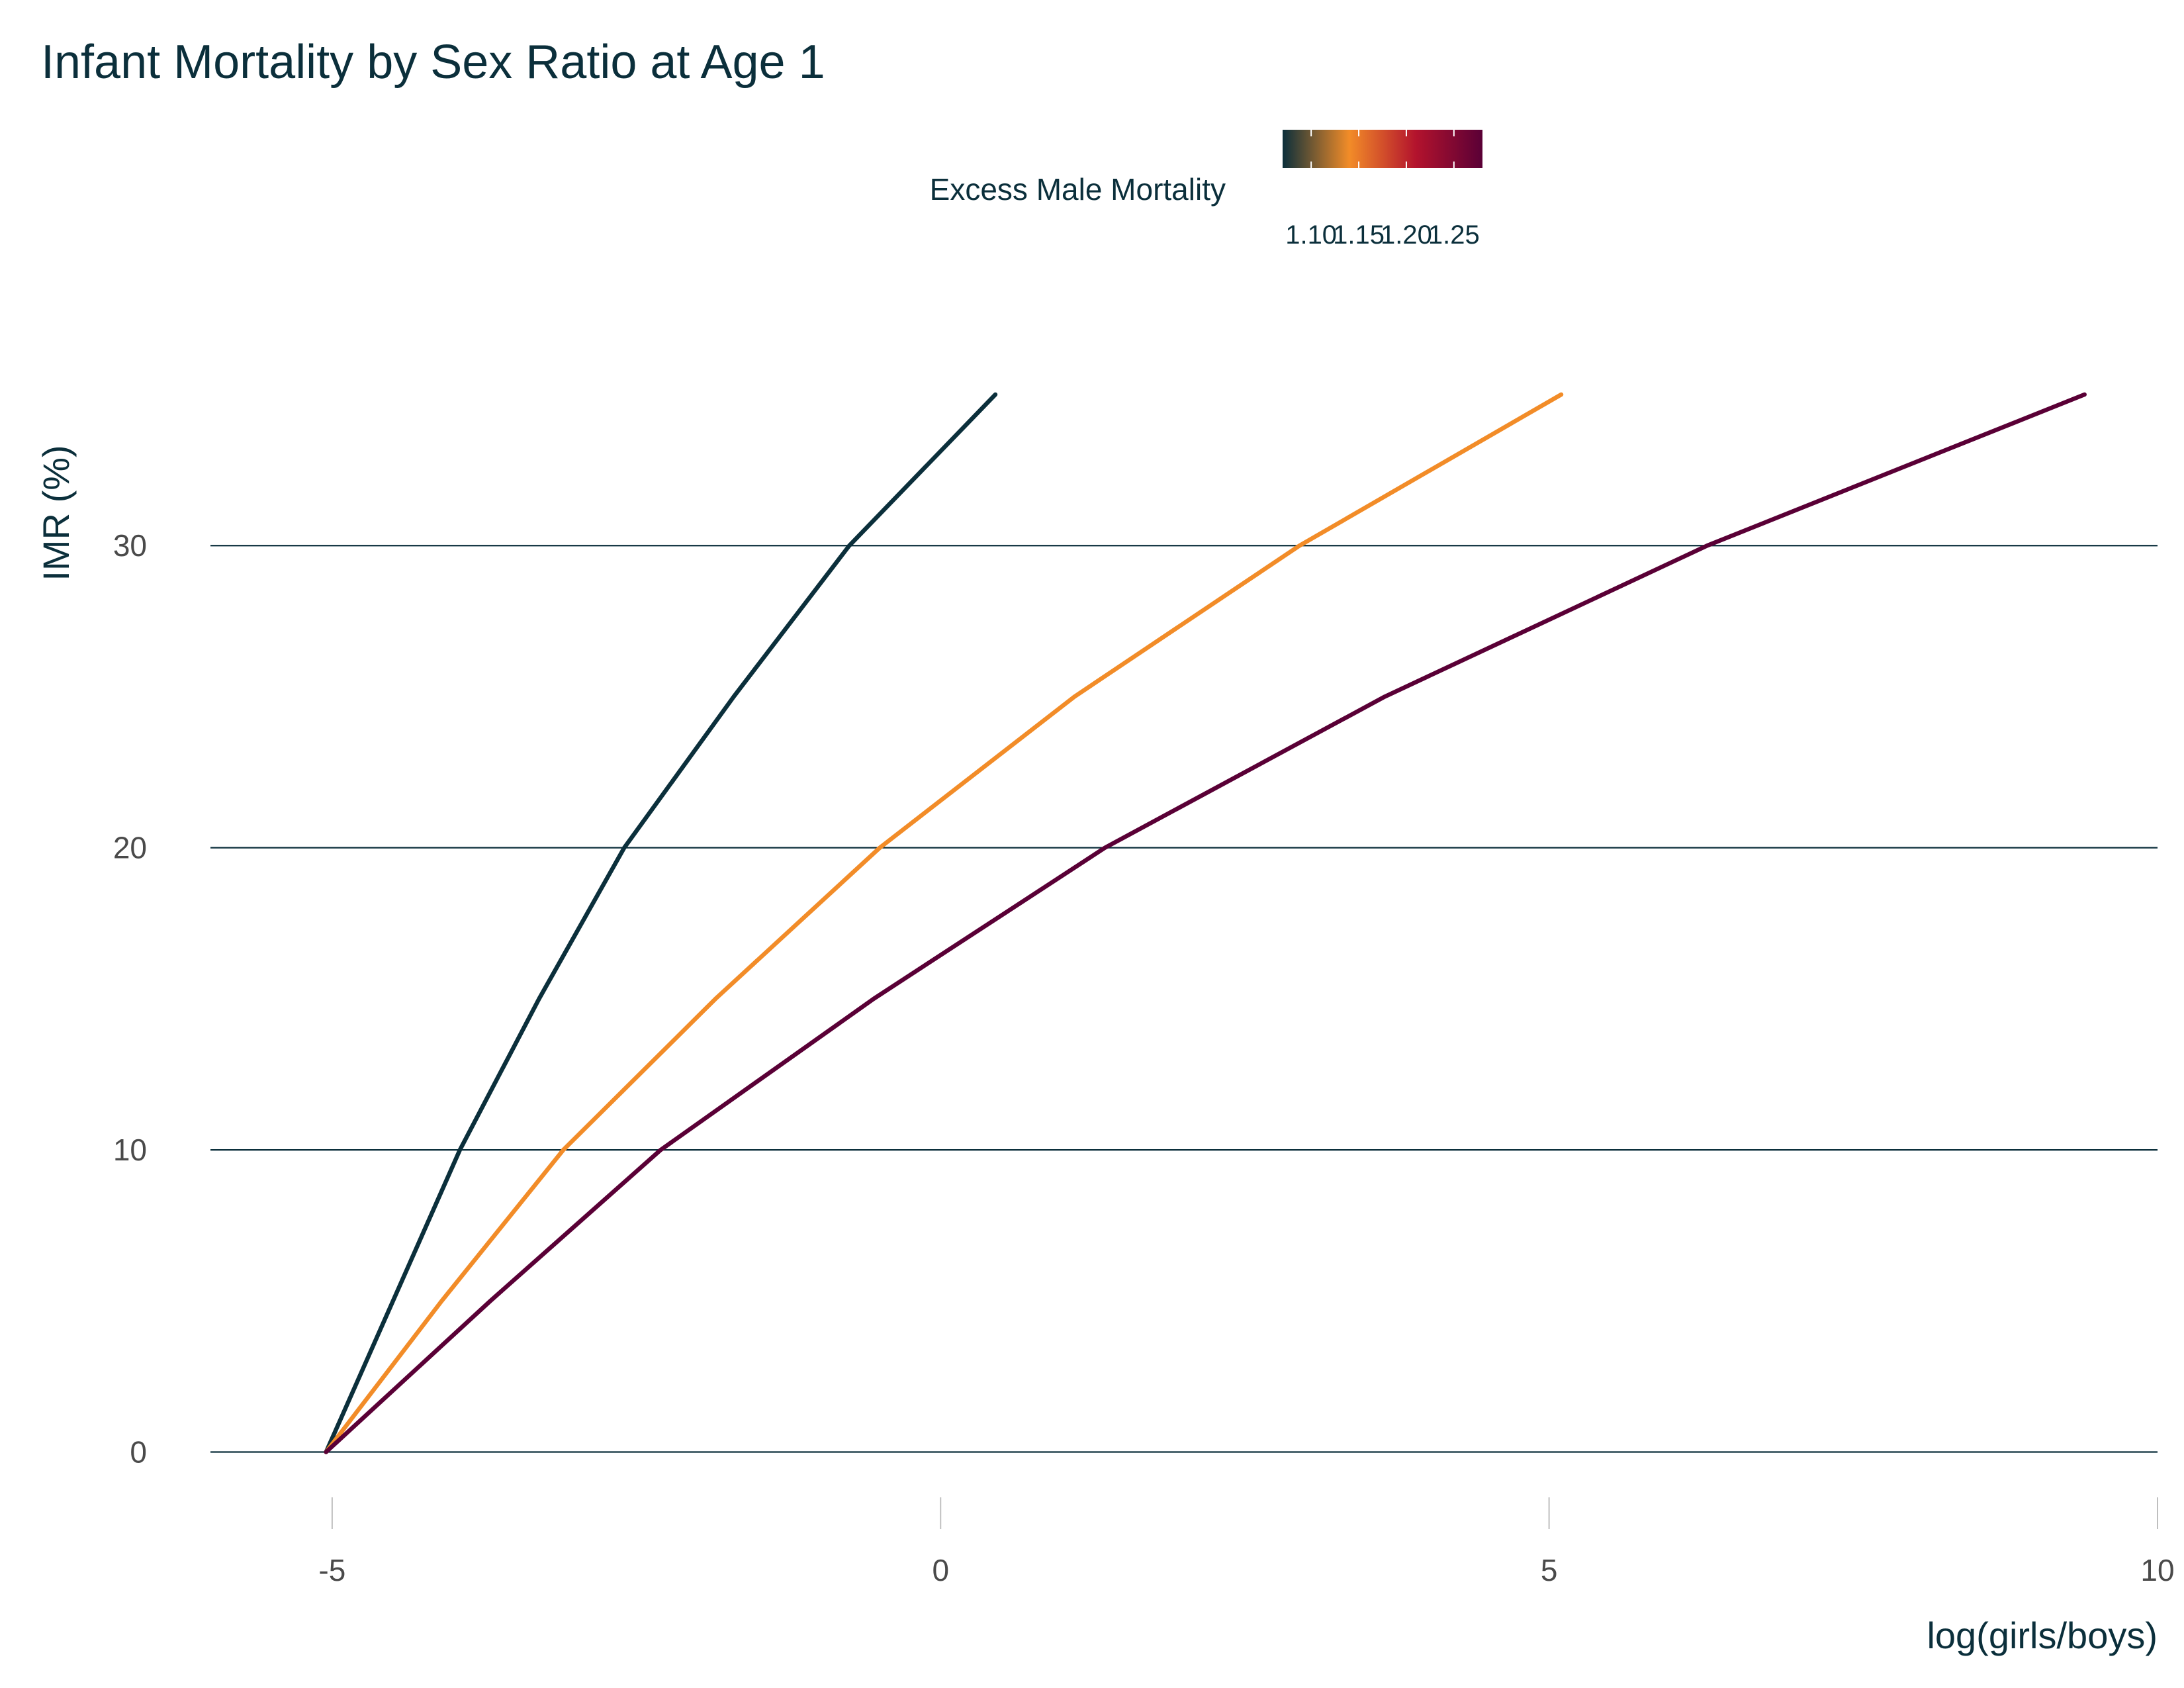 The height and width of the screenshot is (1688, 2184). What do you see at coordinates (1246, 1542) in the screenshot?
I see `x-axis-ticks: -5 0 5 10` at bounding box center [1246, 1542].